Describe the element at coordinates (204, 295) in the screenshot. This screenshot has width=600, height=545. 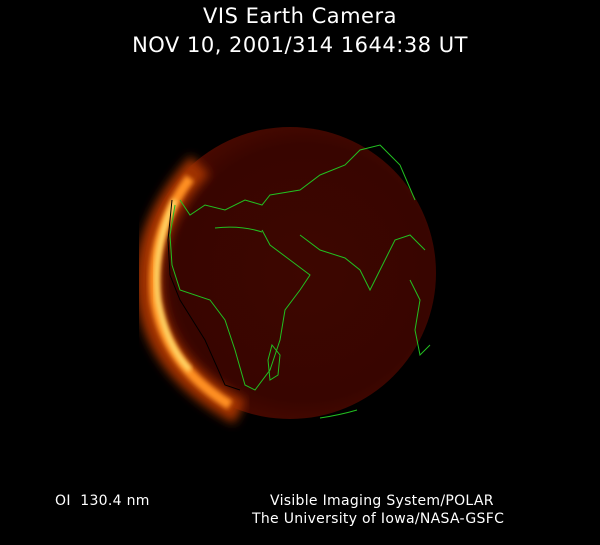
I see `terminator-line` at that location.